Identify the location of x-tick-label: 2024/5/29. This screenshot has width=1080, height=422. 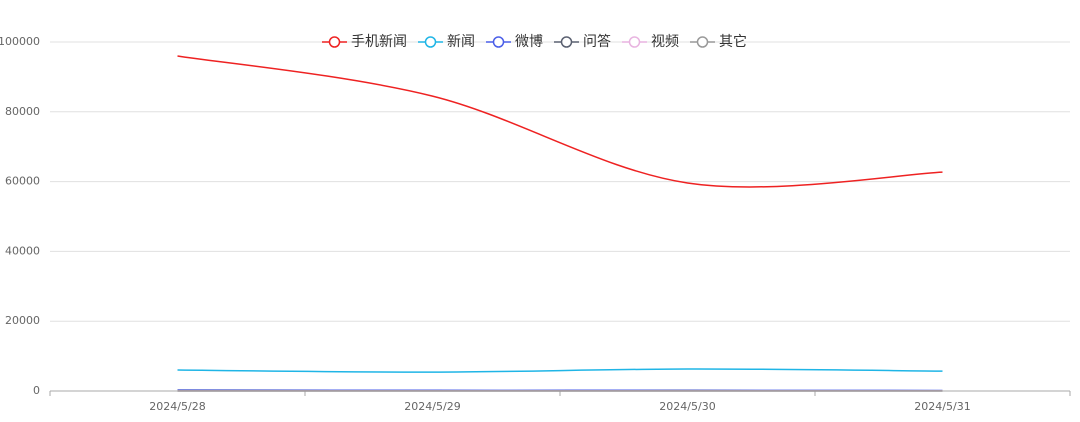
(432, 406).